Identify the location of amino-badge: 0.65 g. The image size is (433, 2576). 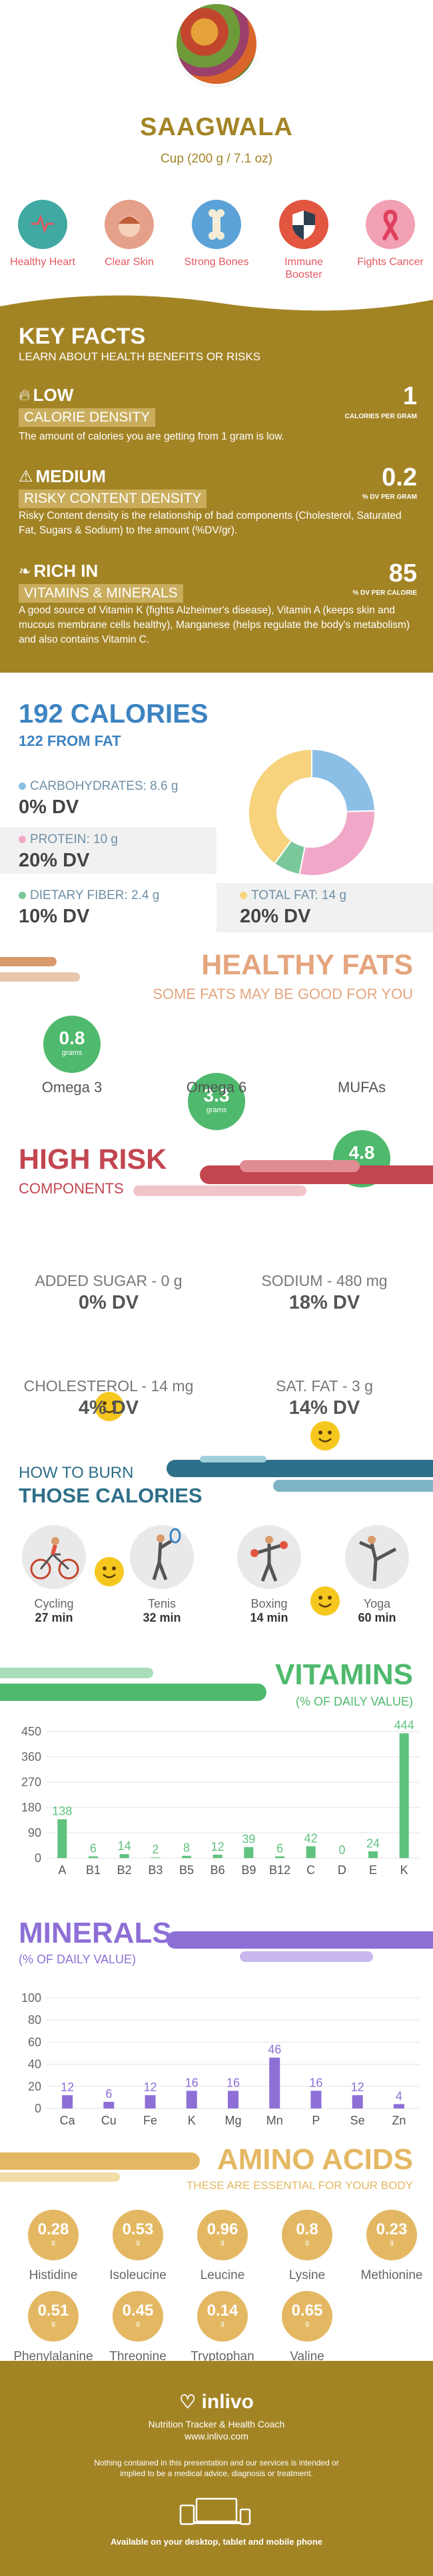
(307, 2316).